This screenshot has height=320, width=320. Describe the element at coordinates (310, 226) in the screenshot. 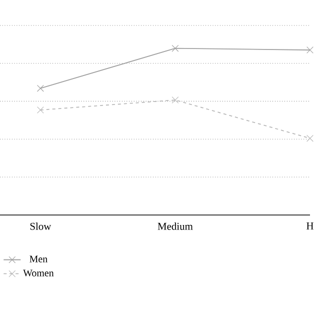

I see `x-tick-label: H` at that location.